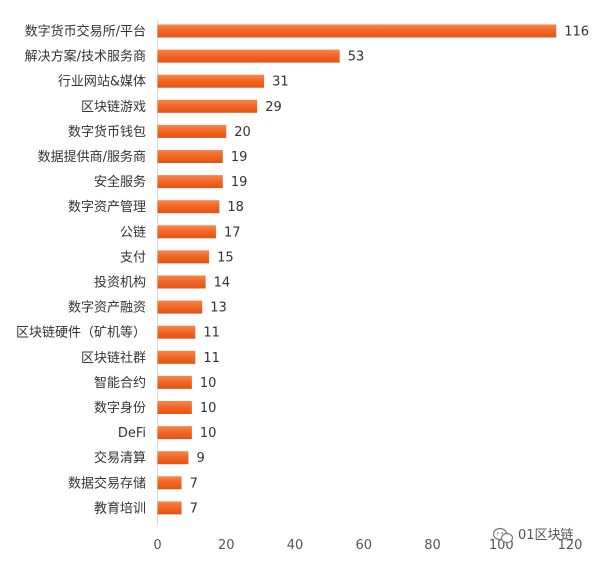 The width and height of the screenshot is (600, 562). I want to click on category-label: 交易清算, so click(120, 458).